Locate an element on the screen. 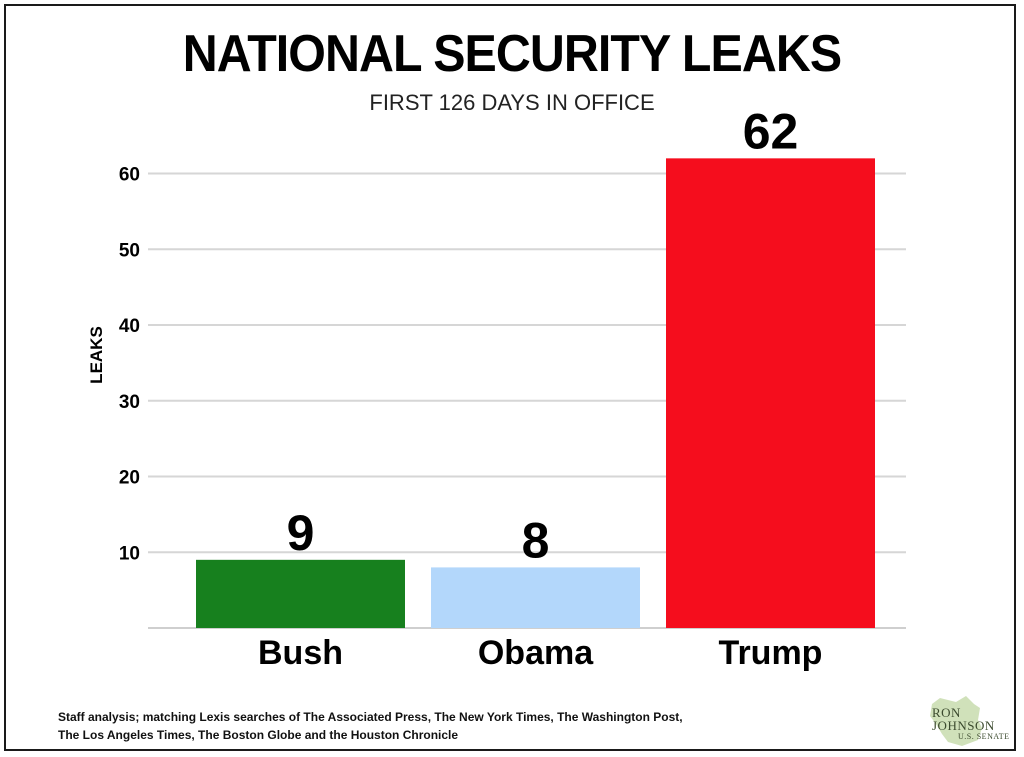 This screenshot has width=1024, height=757. chart-subtitle: FIRST 126 DAYS IN OFFICE is located at coordinates (512, 102).